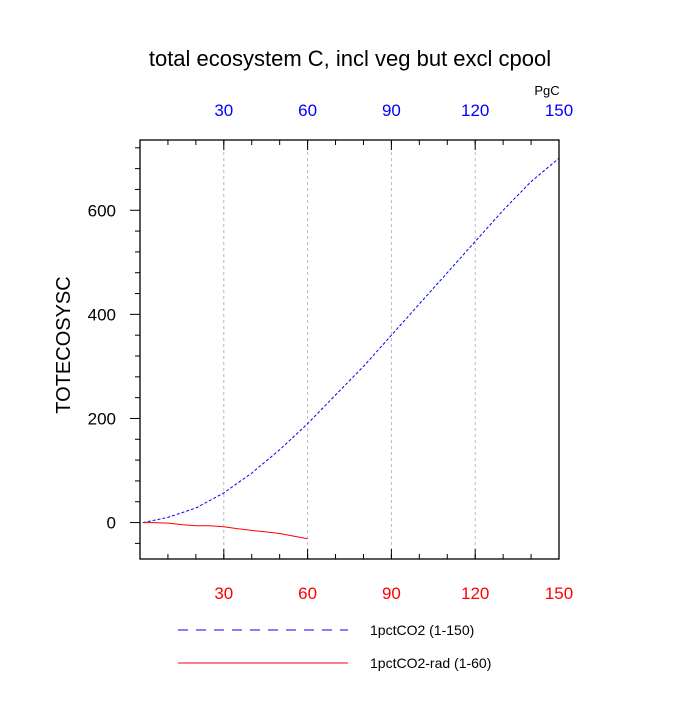 This screenshot has height=705, width=700. I want to click on y-tick-label: 600, so click(102, 210).